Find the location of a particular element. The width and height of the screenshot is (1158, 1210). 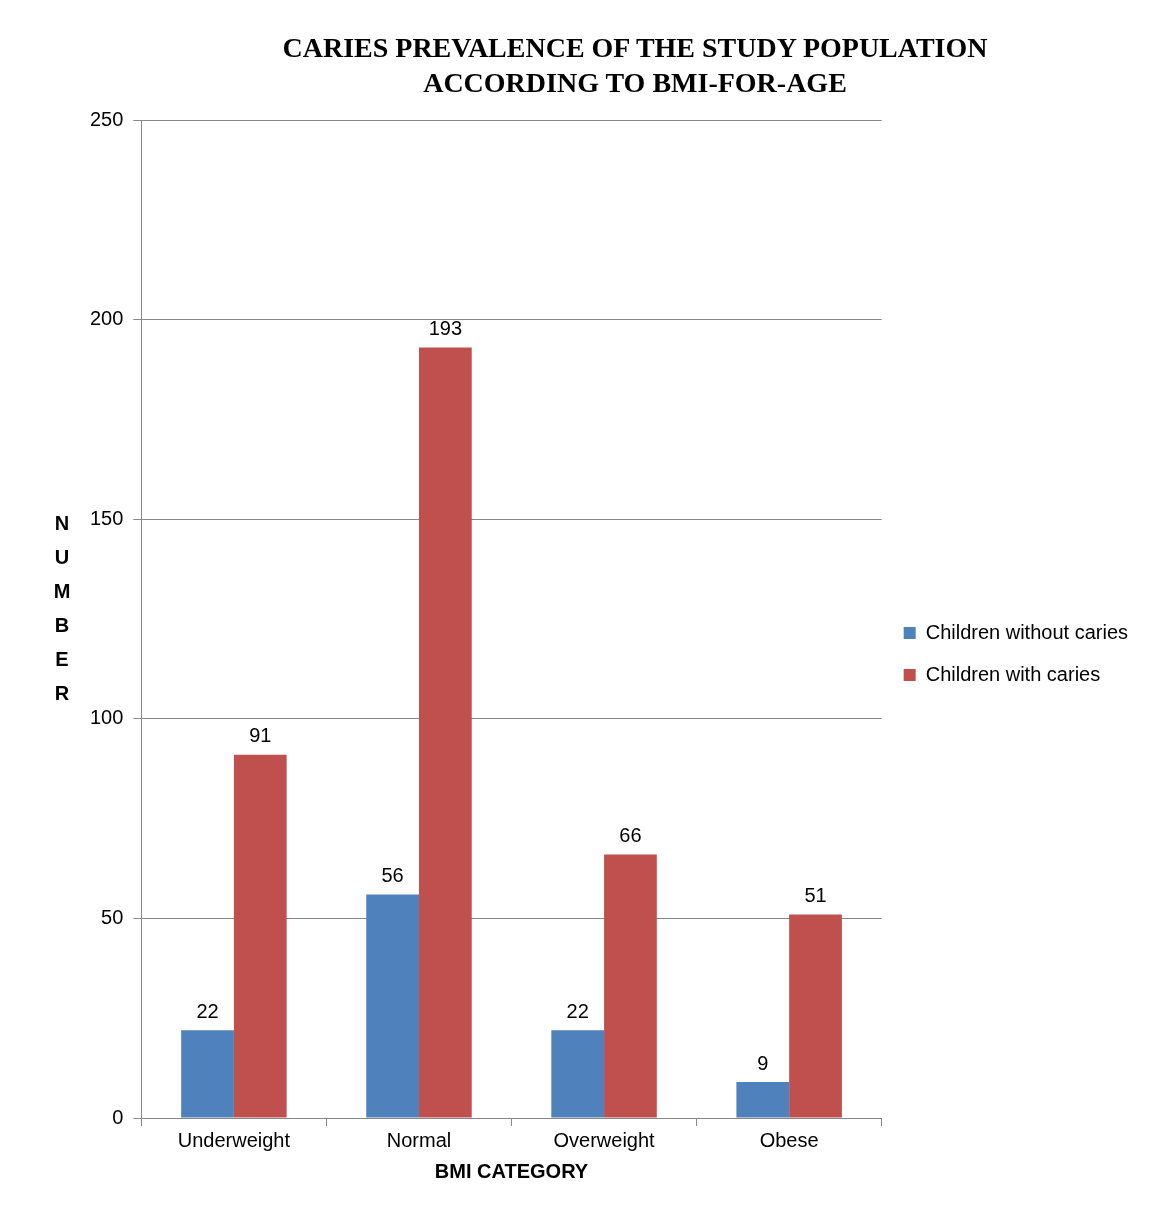

x-tick-label: Underweight is located at coordinates (234, 1139).